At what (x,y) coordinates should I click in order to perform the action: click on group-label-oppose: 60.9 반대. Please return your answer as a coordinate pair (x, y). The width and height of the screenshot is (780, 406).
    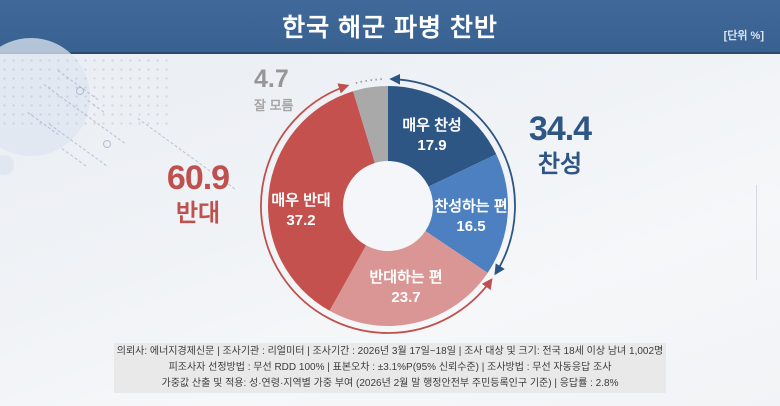
    Looking at the image, I should click on (198, 194).